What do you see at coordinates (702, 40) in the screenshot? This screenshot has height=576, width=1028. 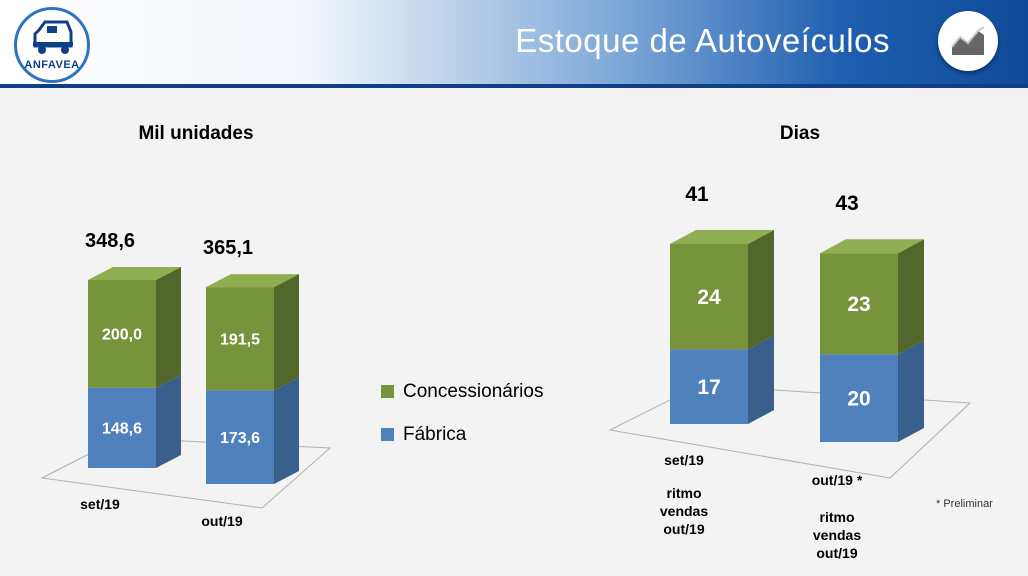 I see `page-title: Estoque de Autoveículos` at bounding box center [702, 40].